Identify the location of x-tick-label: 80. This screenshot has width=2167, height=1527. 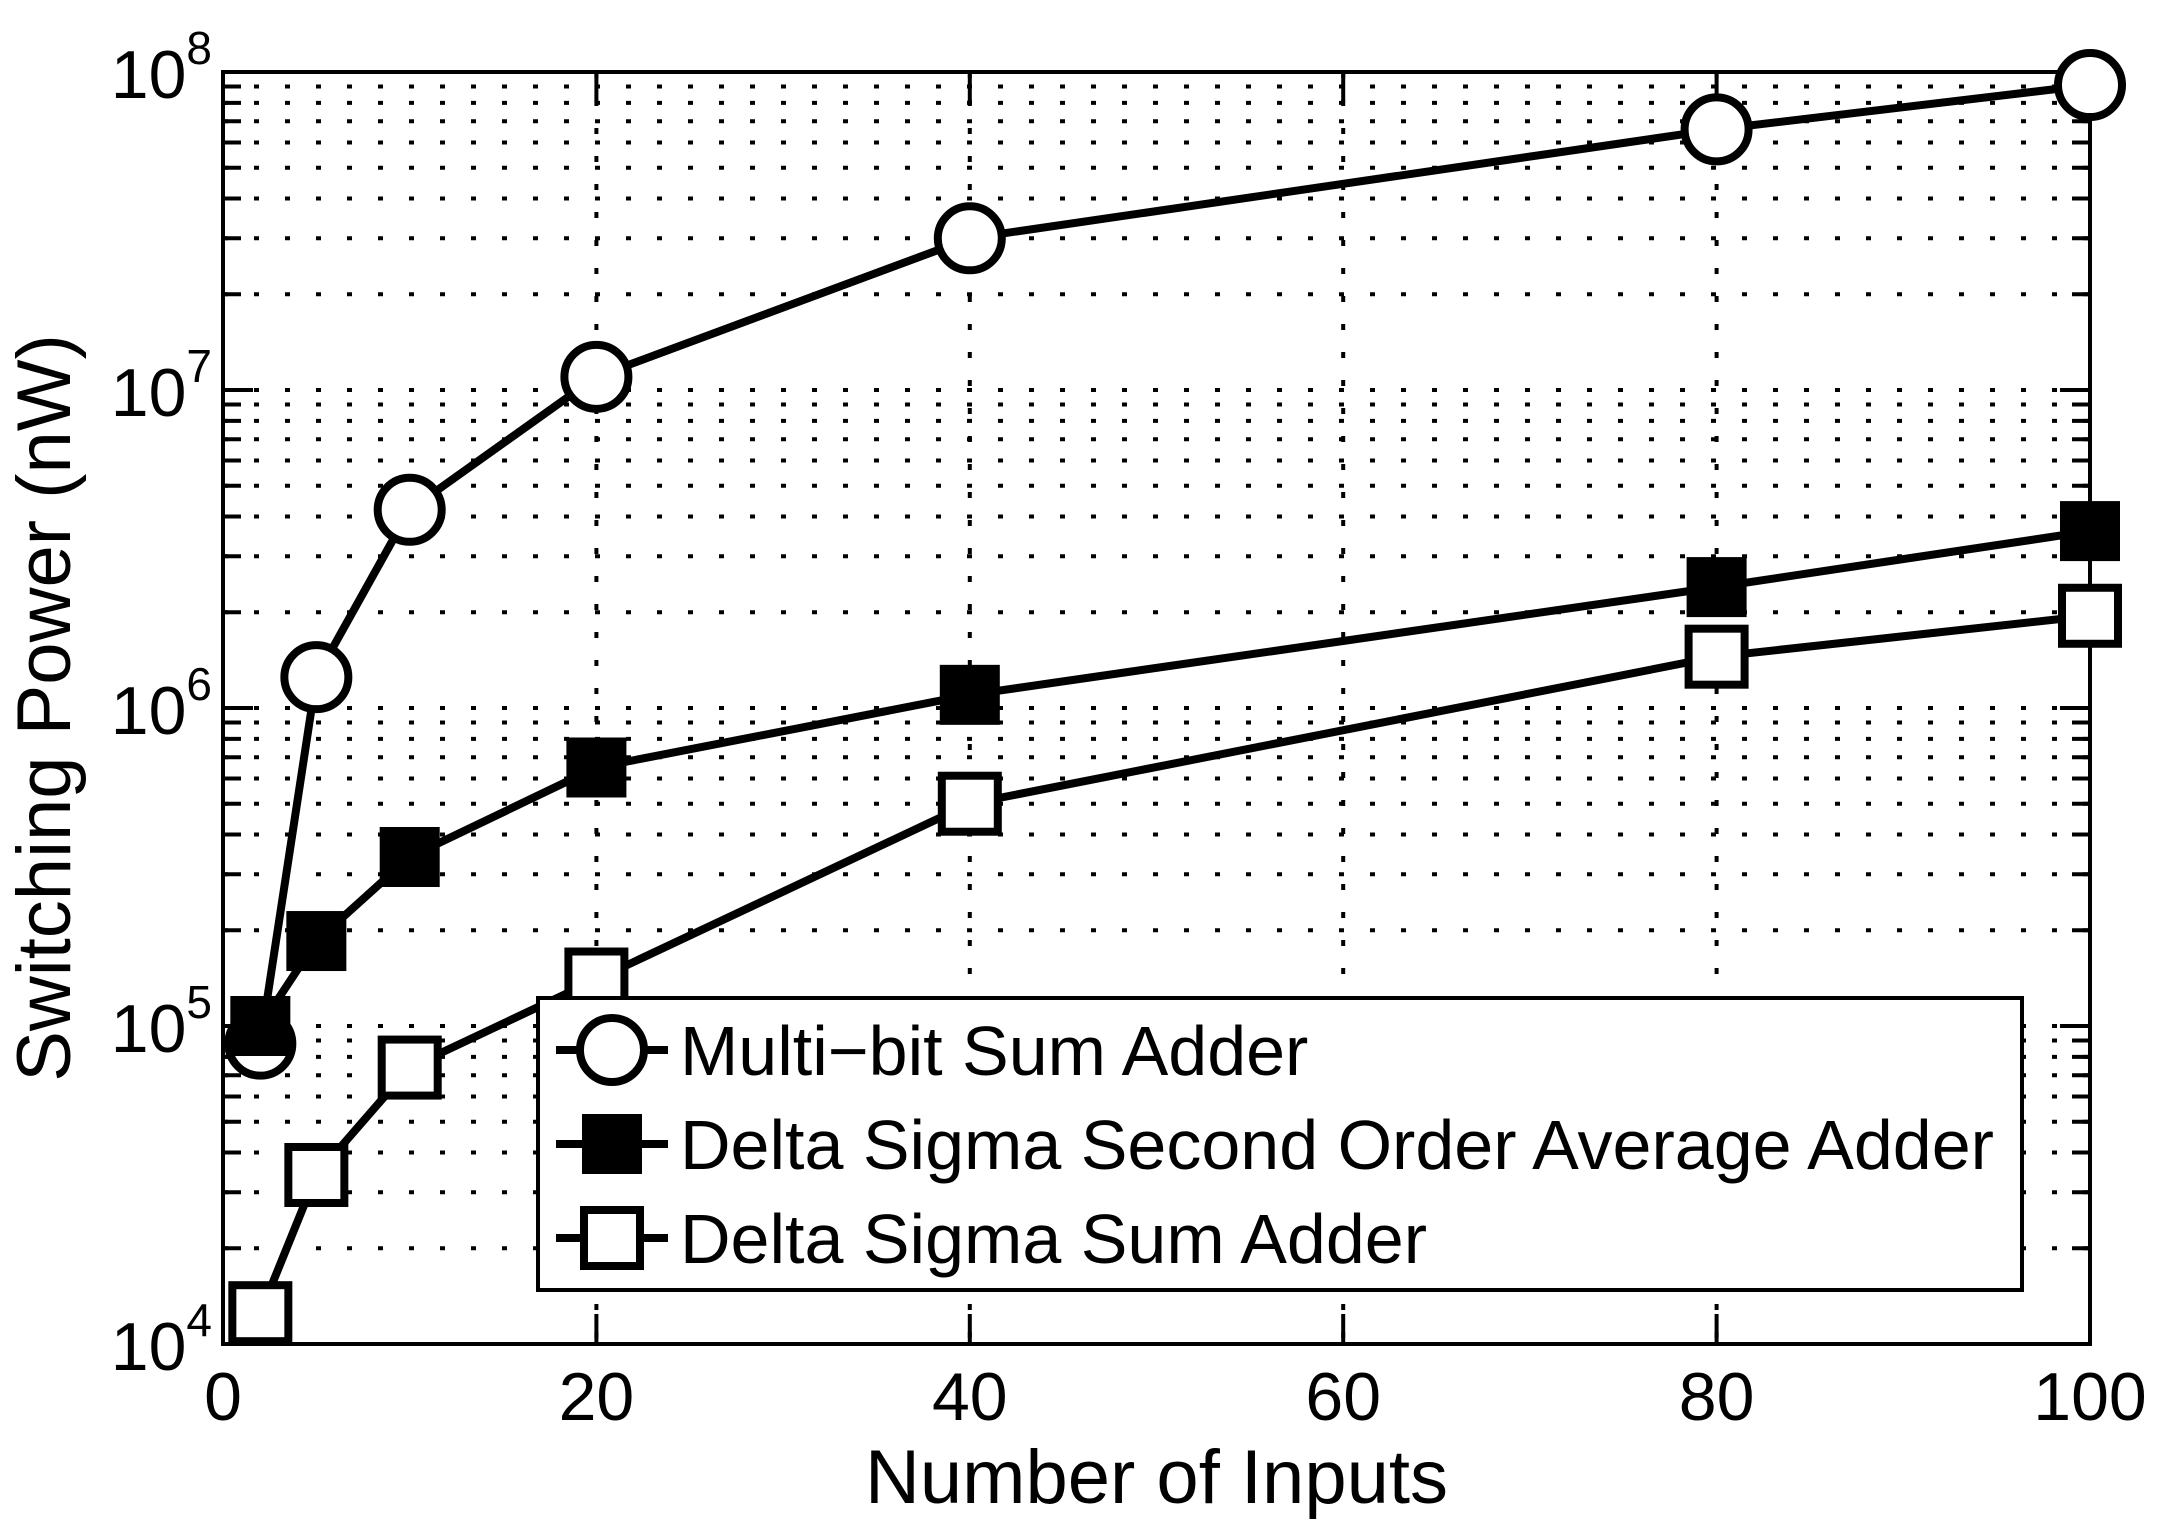
(1717, 1397).